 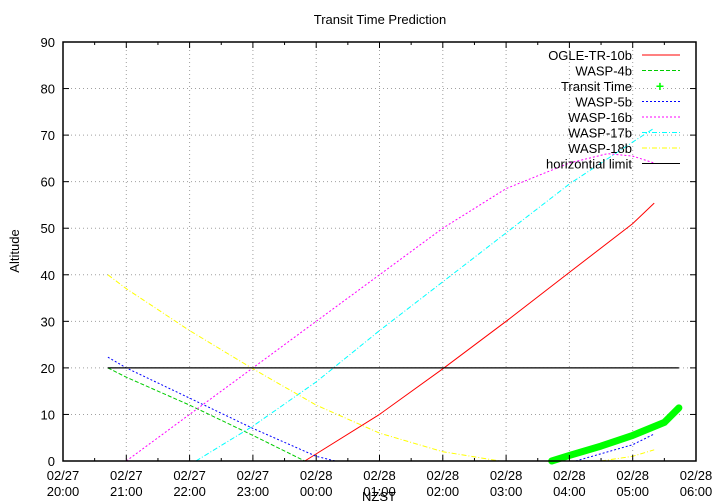 What do you see at coordinates (253, 491) in the screenshot?
I see `x-tick-time: 23:00` at bounding box center [253, 491].